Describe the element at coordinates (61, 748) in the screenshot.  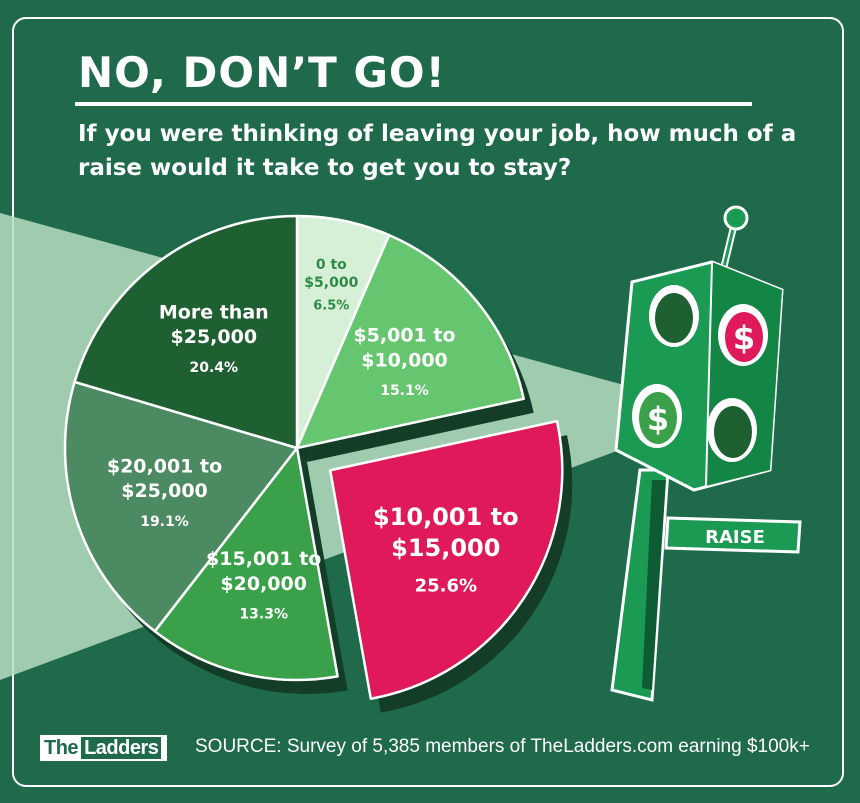
I see `logo-prefix: The` at that location.